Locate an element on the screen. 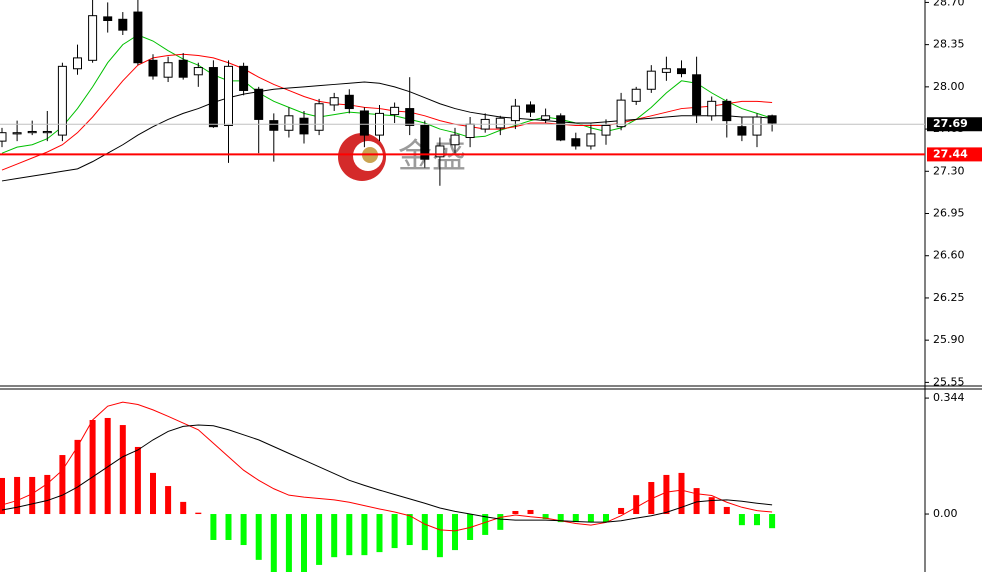  y-tick-label: 26.60 is located at coordinates (949, 255).